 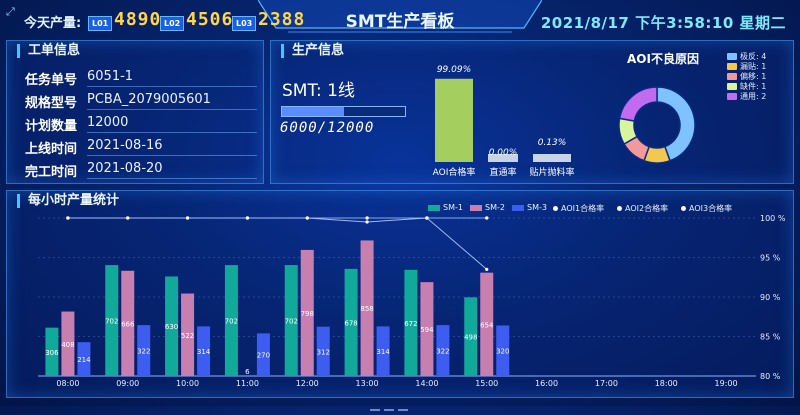 What do you see at coordinates (753, 86) in the screenshot?
I see `legend-label: 缺件: 1` at bounding box center [753, 86].